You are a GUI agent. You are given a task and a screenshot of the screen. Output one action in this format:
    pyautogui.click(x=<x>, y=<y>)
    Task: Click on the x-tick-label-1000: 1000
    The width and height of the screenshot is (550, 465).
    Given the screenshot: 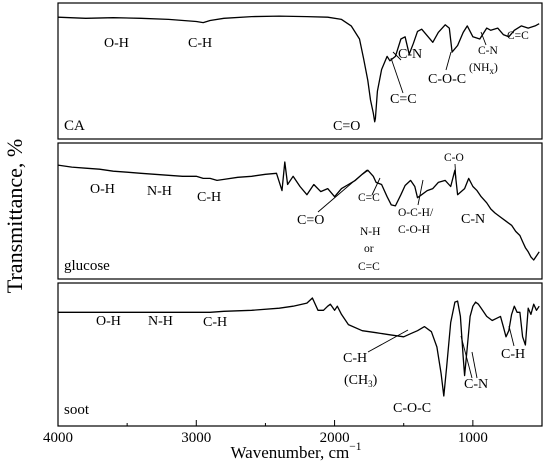 What is the action you would take?
    pyautogui.click(x=473, y=438)
    